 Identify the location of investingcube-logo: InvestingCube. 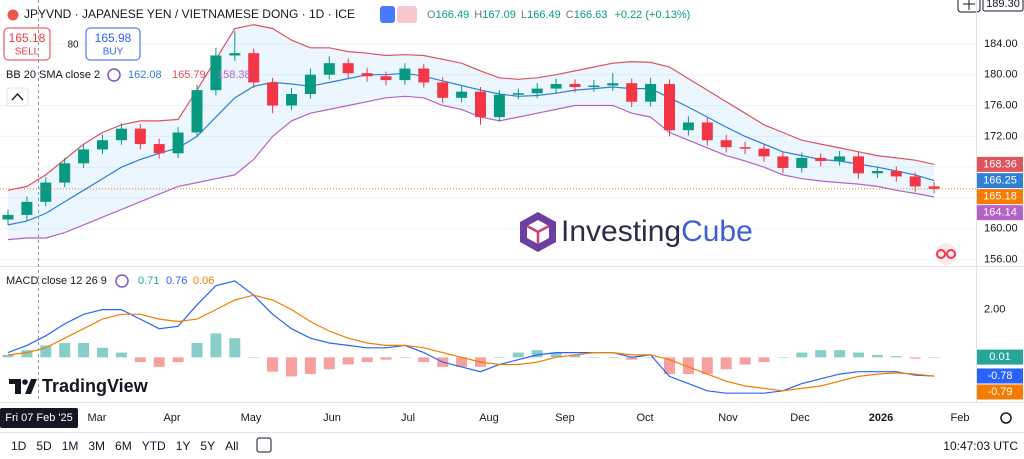
(636, 232).